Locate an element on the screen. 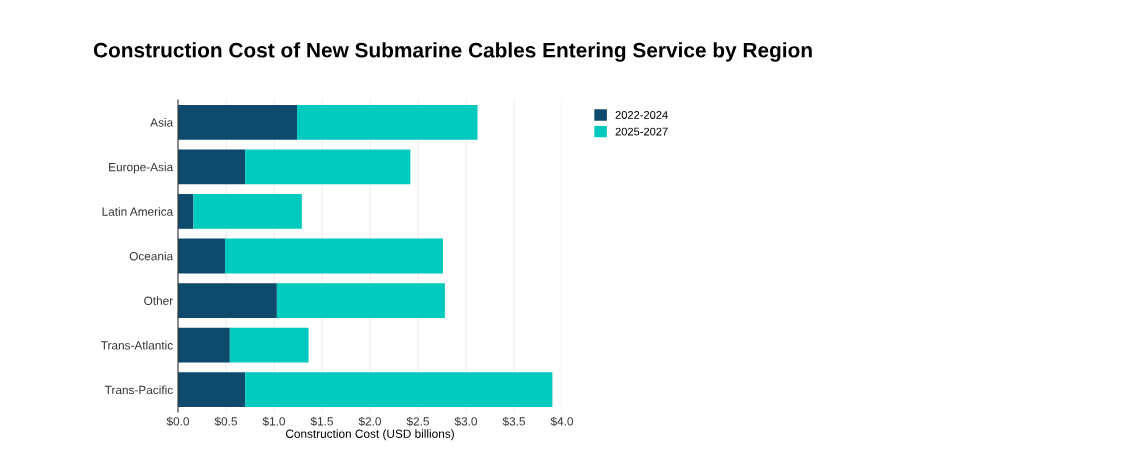 The height and width of the screenshot is (462, 1144). x-tick-label: $2.0 is located at coordinates (370, 421).